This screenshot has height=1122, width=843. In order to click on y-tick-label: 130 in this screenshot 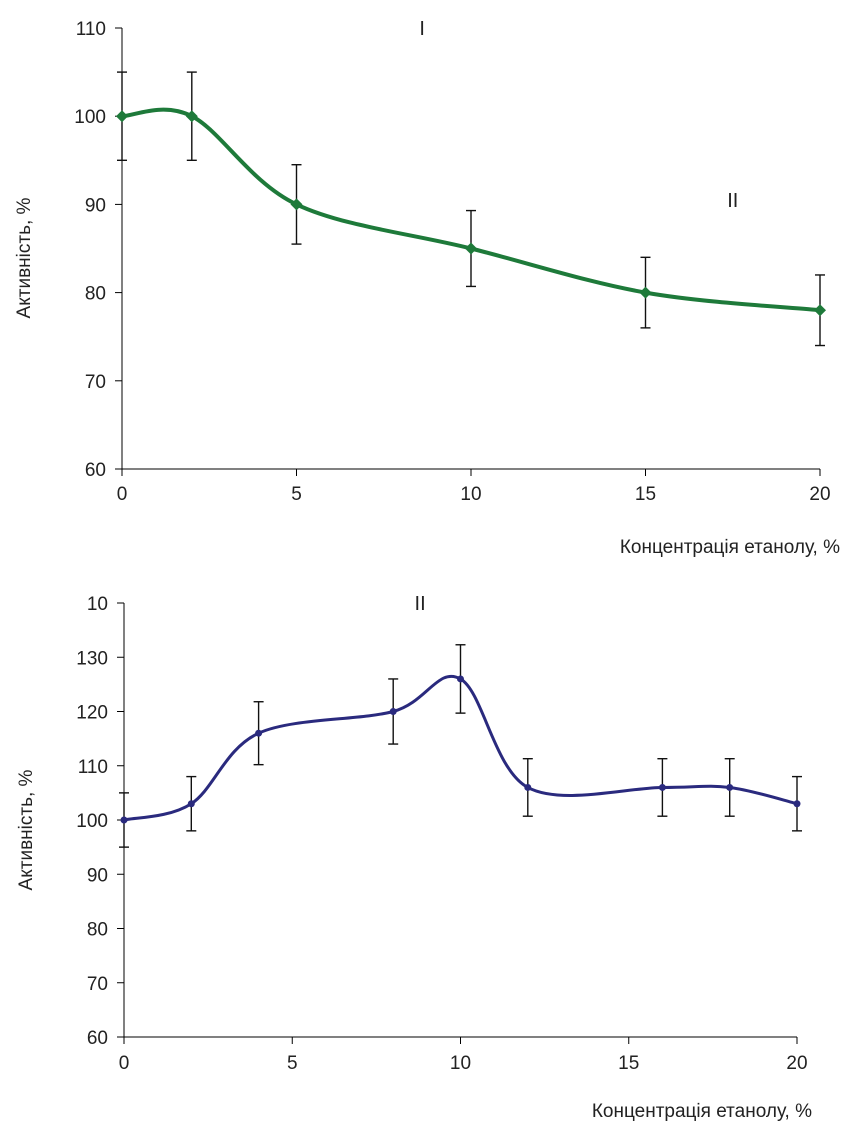, I will do `click(92, 658)`.